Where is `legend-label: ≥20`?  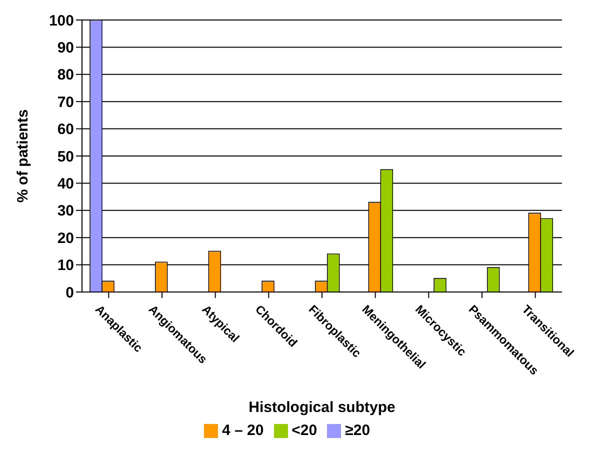
legend-label: ≥20 is located at coordinates (357, 430).